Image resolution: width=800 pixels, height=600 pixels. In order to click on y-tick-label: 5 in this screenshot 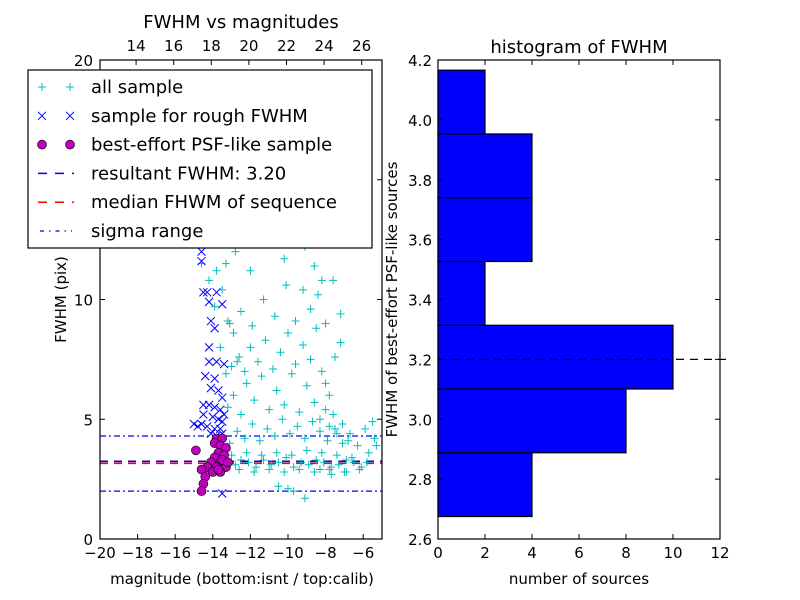, I will do `click(88, 420)`.